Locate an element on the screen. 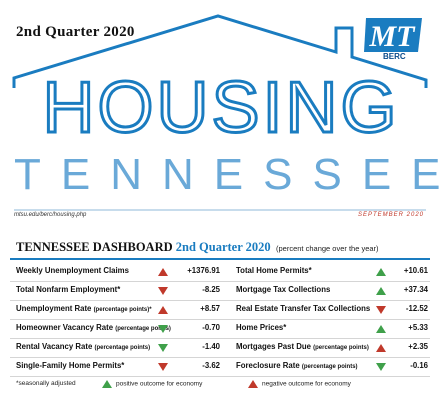 This screenshot has height=400, width=440. indicator-label-text: Real Estate Transfer Tax Collections is located at coordinates (303, 308).